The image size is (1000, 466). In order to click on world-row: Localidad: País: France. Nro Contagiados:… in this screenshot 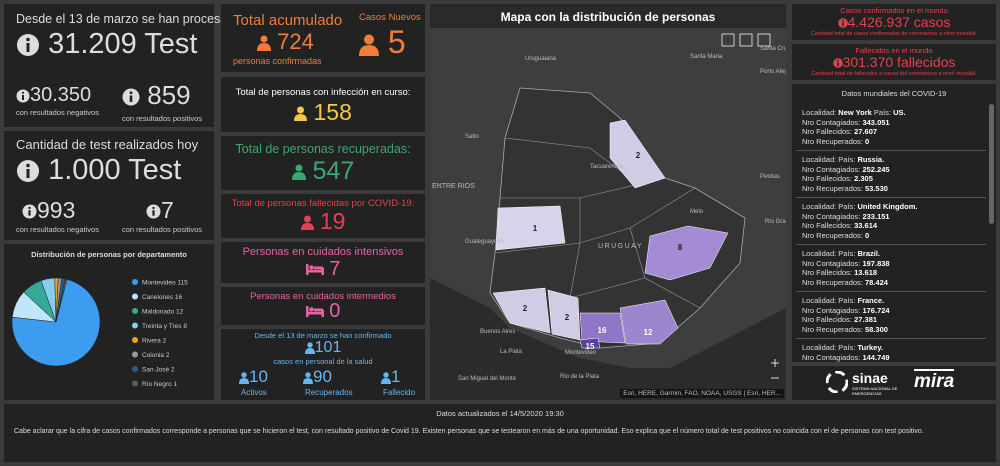, I will do `click(891, 315)`.